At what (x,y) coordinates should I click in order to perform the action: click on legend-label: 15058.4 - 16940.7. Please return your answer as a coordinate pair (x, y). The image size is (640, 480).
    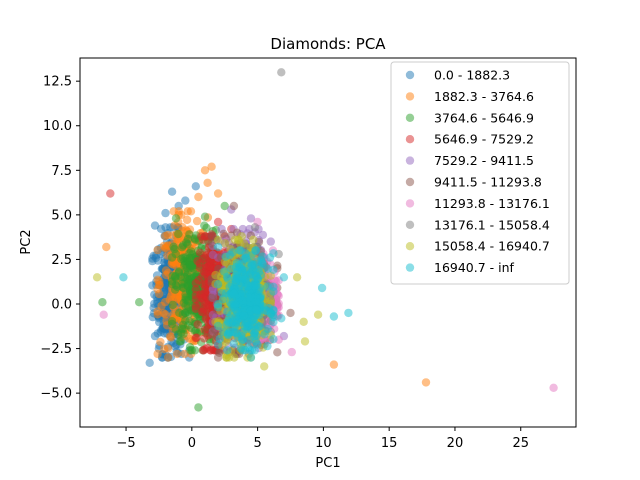
    Looking at the image, I should click on (492, 246).